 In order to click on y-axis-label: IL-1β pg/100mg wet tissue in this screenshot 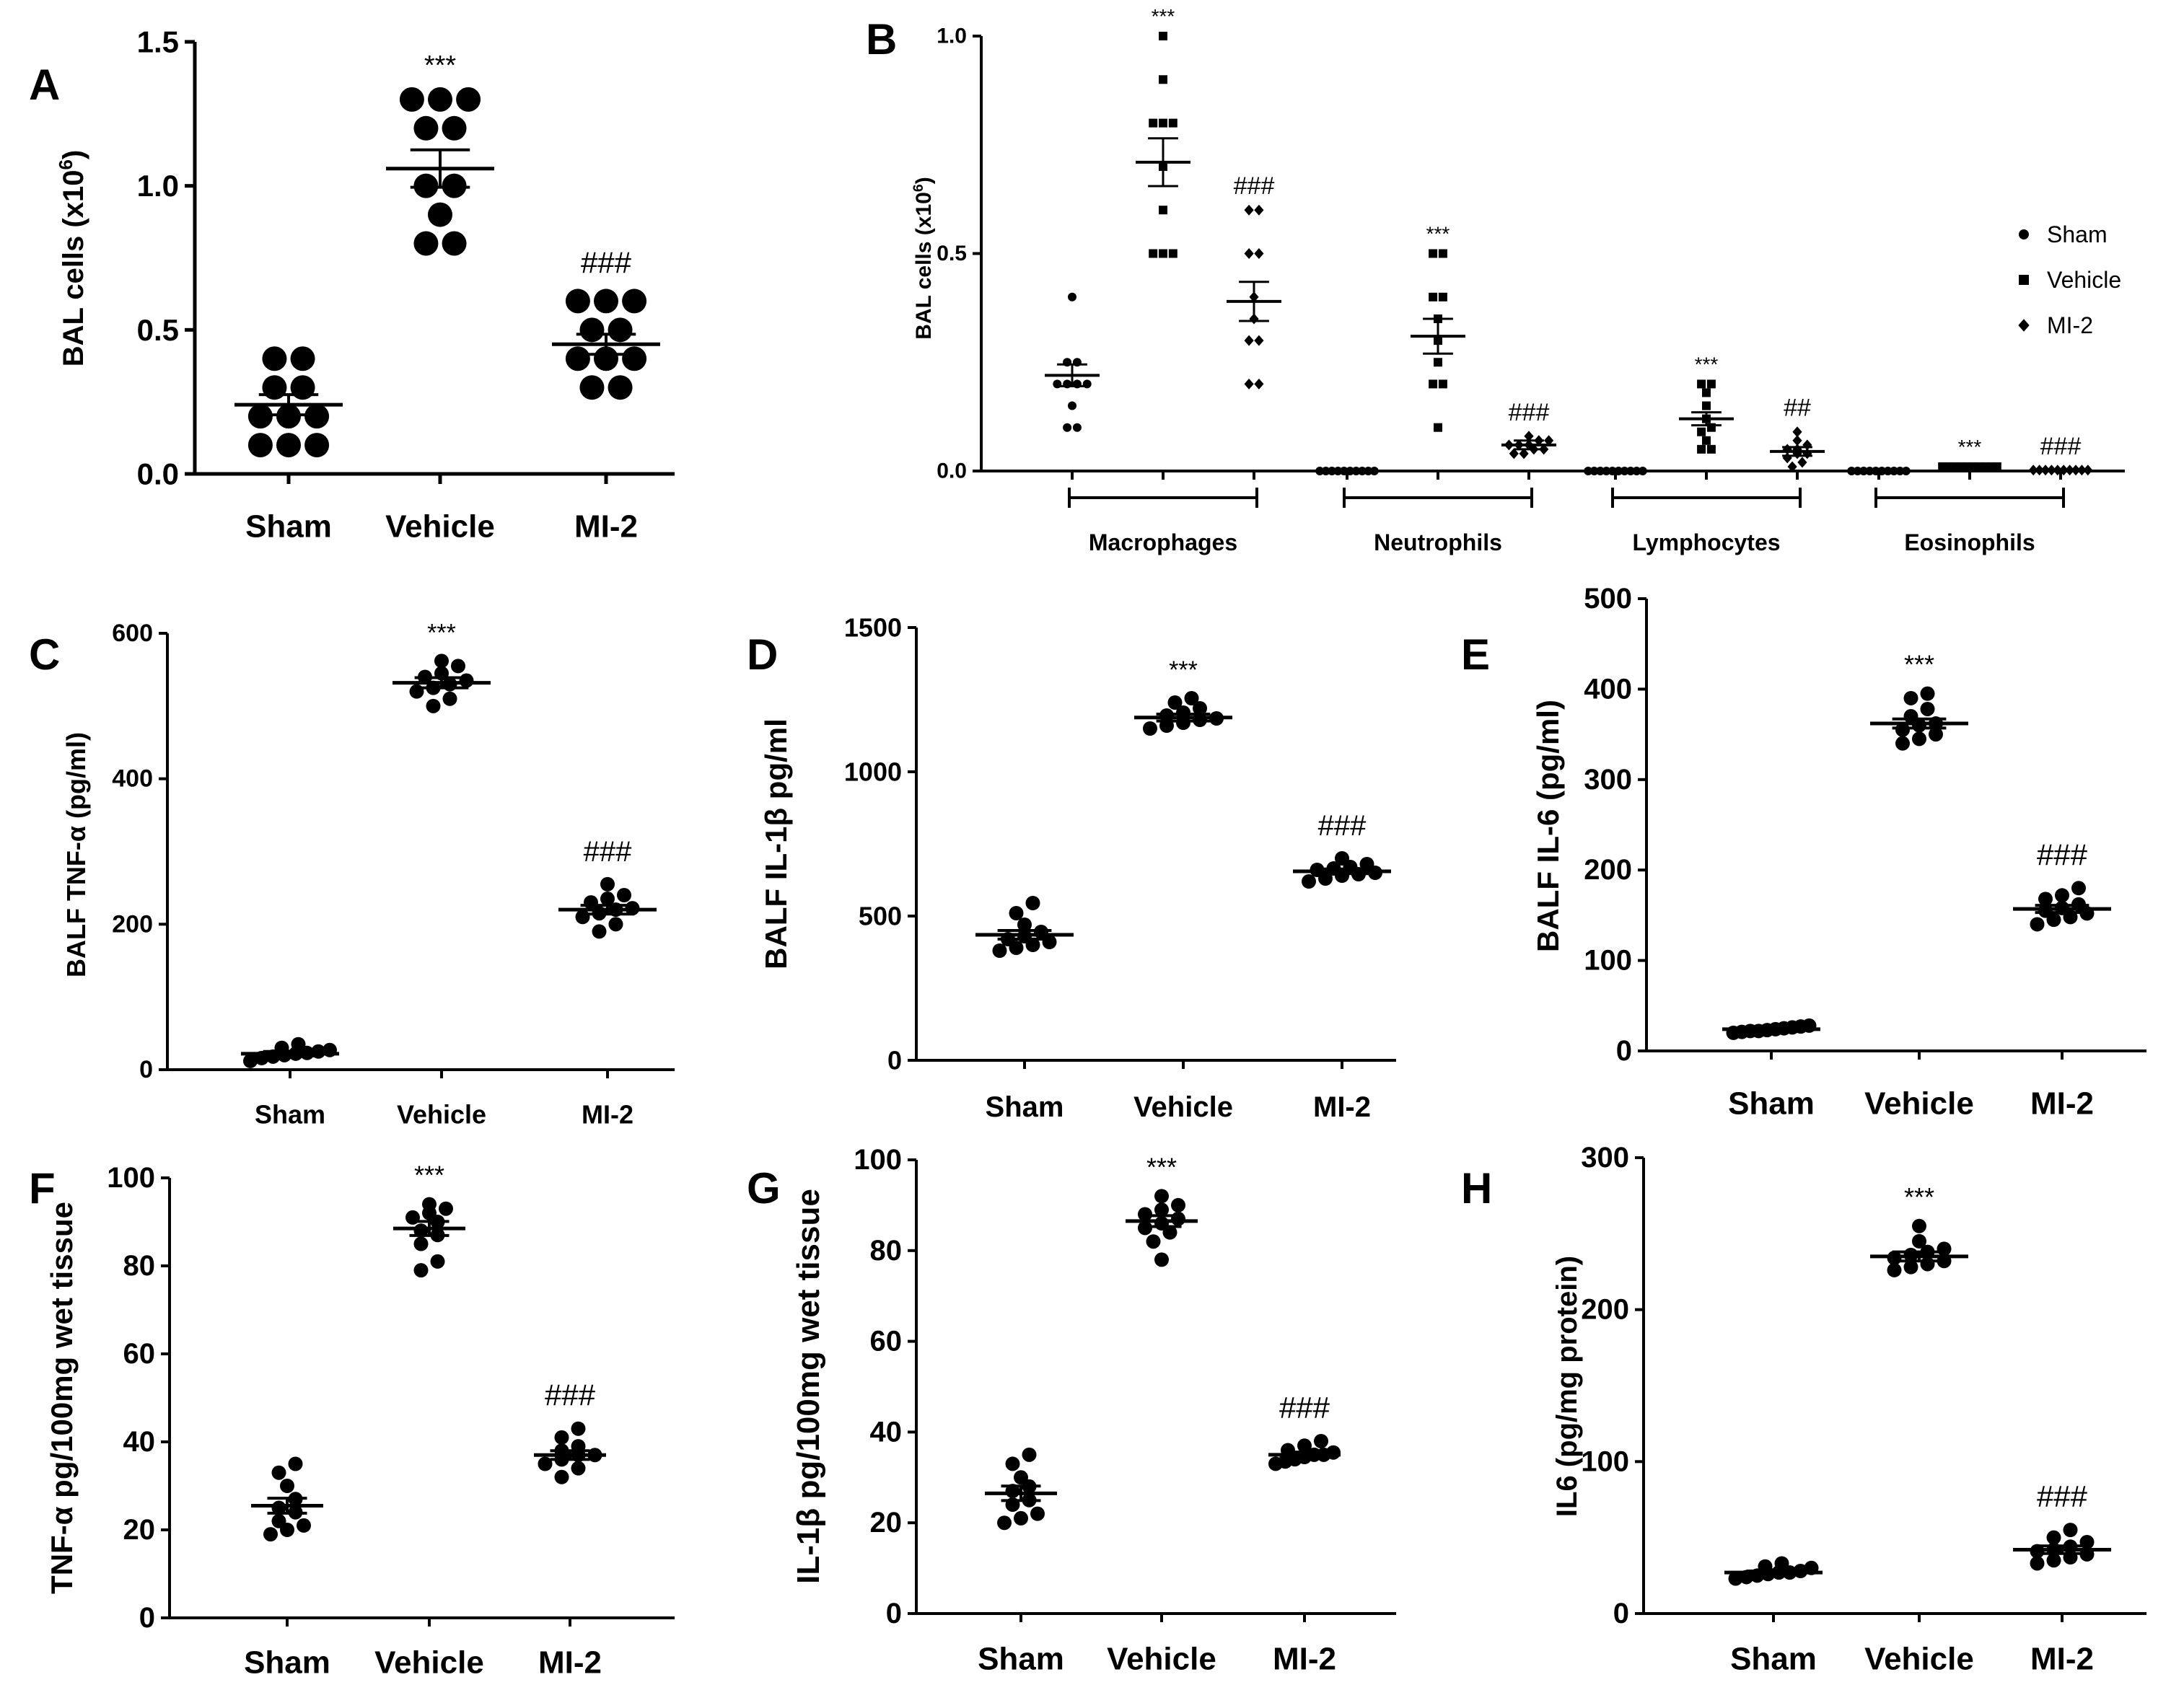, I will do `click(808, 1386)`.